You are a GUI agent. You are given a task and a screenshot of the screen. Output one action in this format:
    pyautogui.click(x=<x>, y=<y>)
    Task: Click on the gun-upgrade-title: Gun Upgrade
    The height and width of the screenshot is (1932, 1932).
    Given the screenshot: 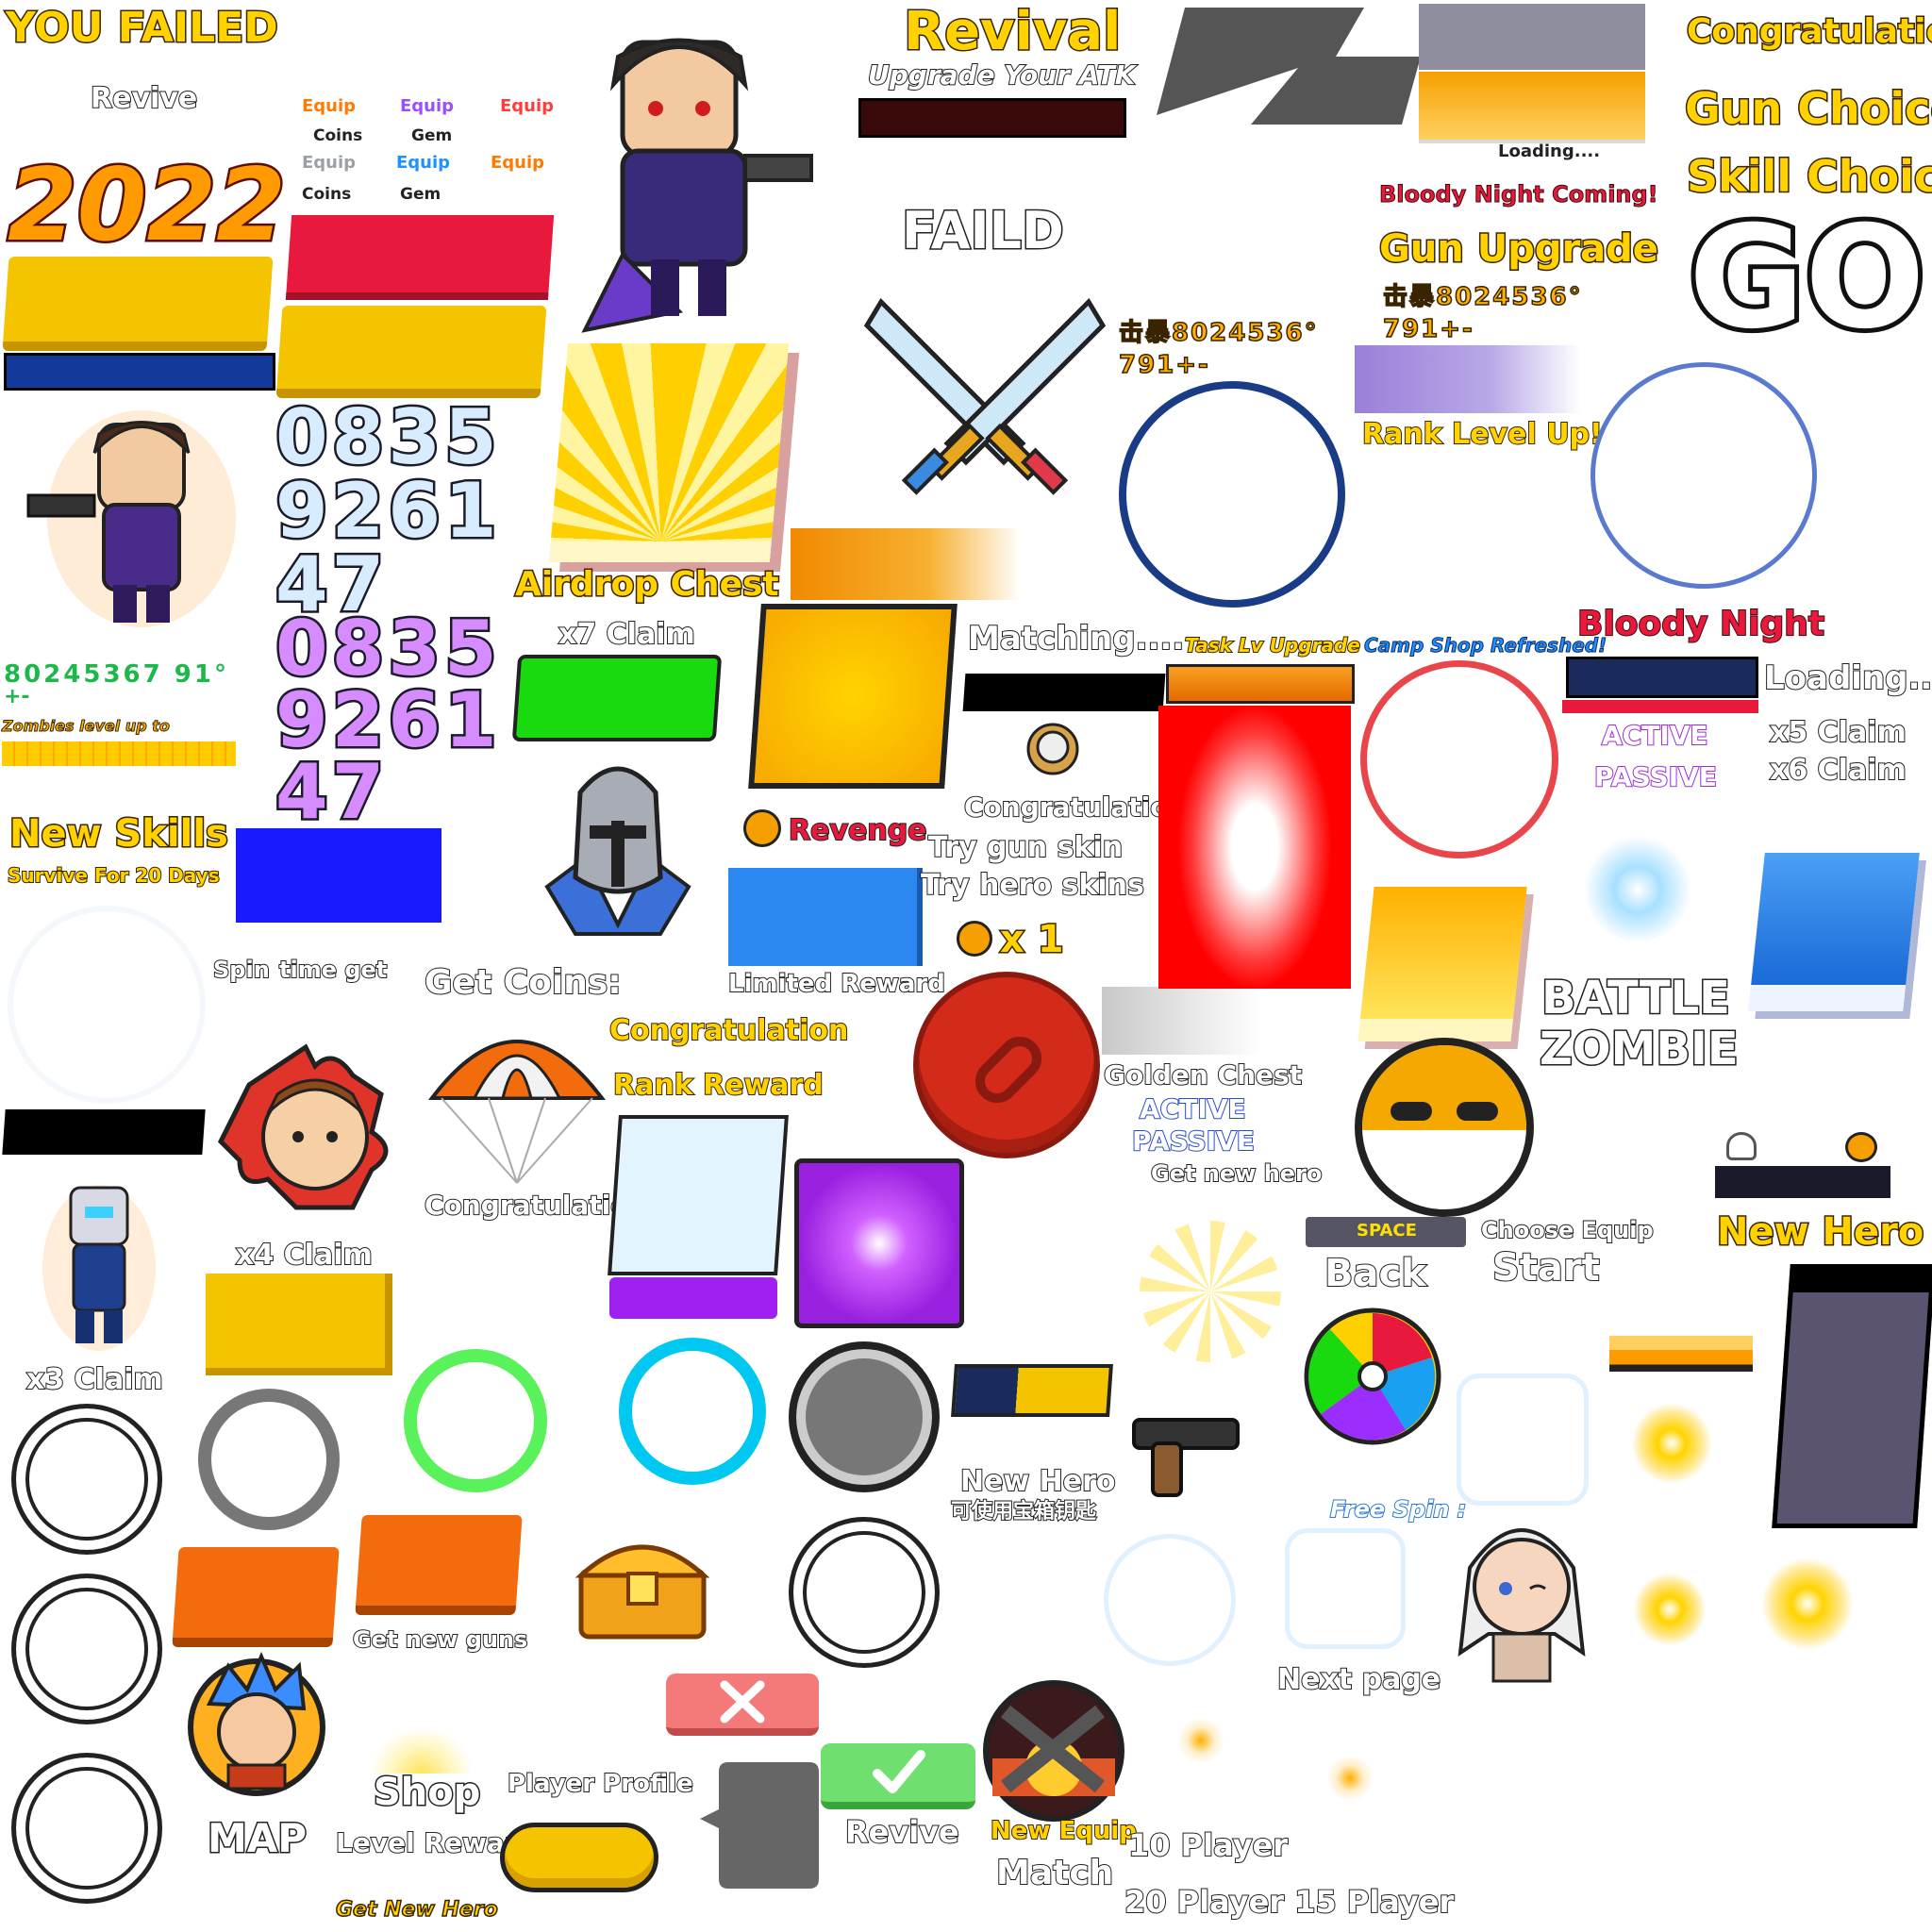 What is the action you would take?
    pyautogui.click(x=1519, y=249)
    